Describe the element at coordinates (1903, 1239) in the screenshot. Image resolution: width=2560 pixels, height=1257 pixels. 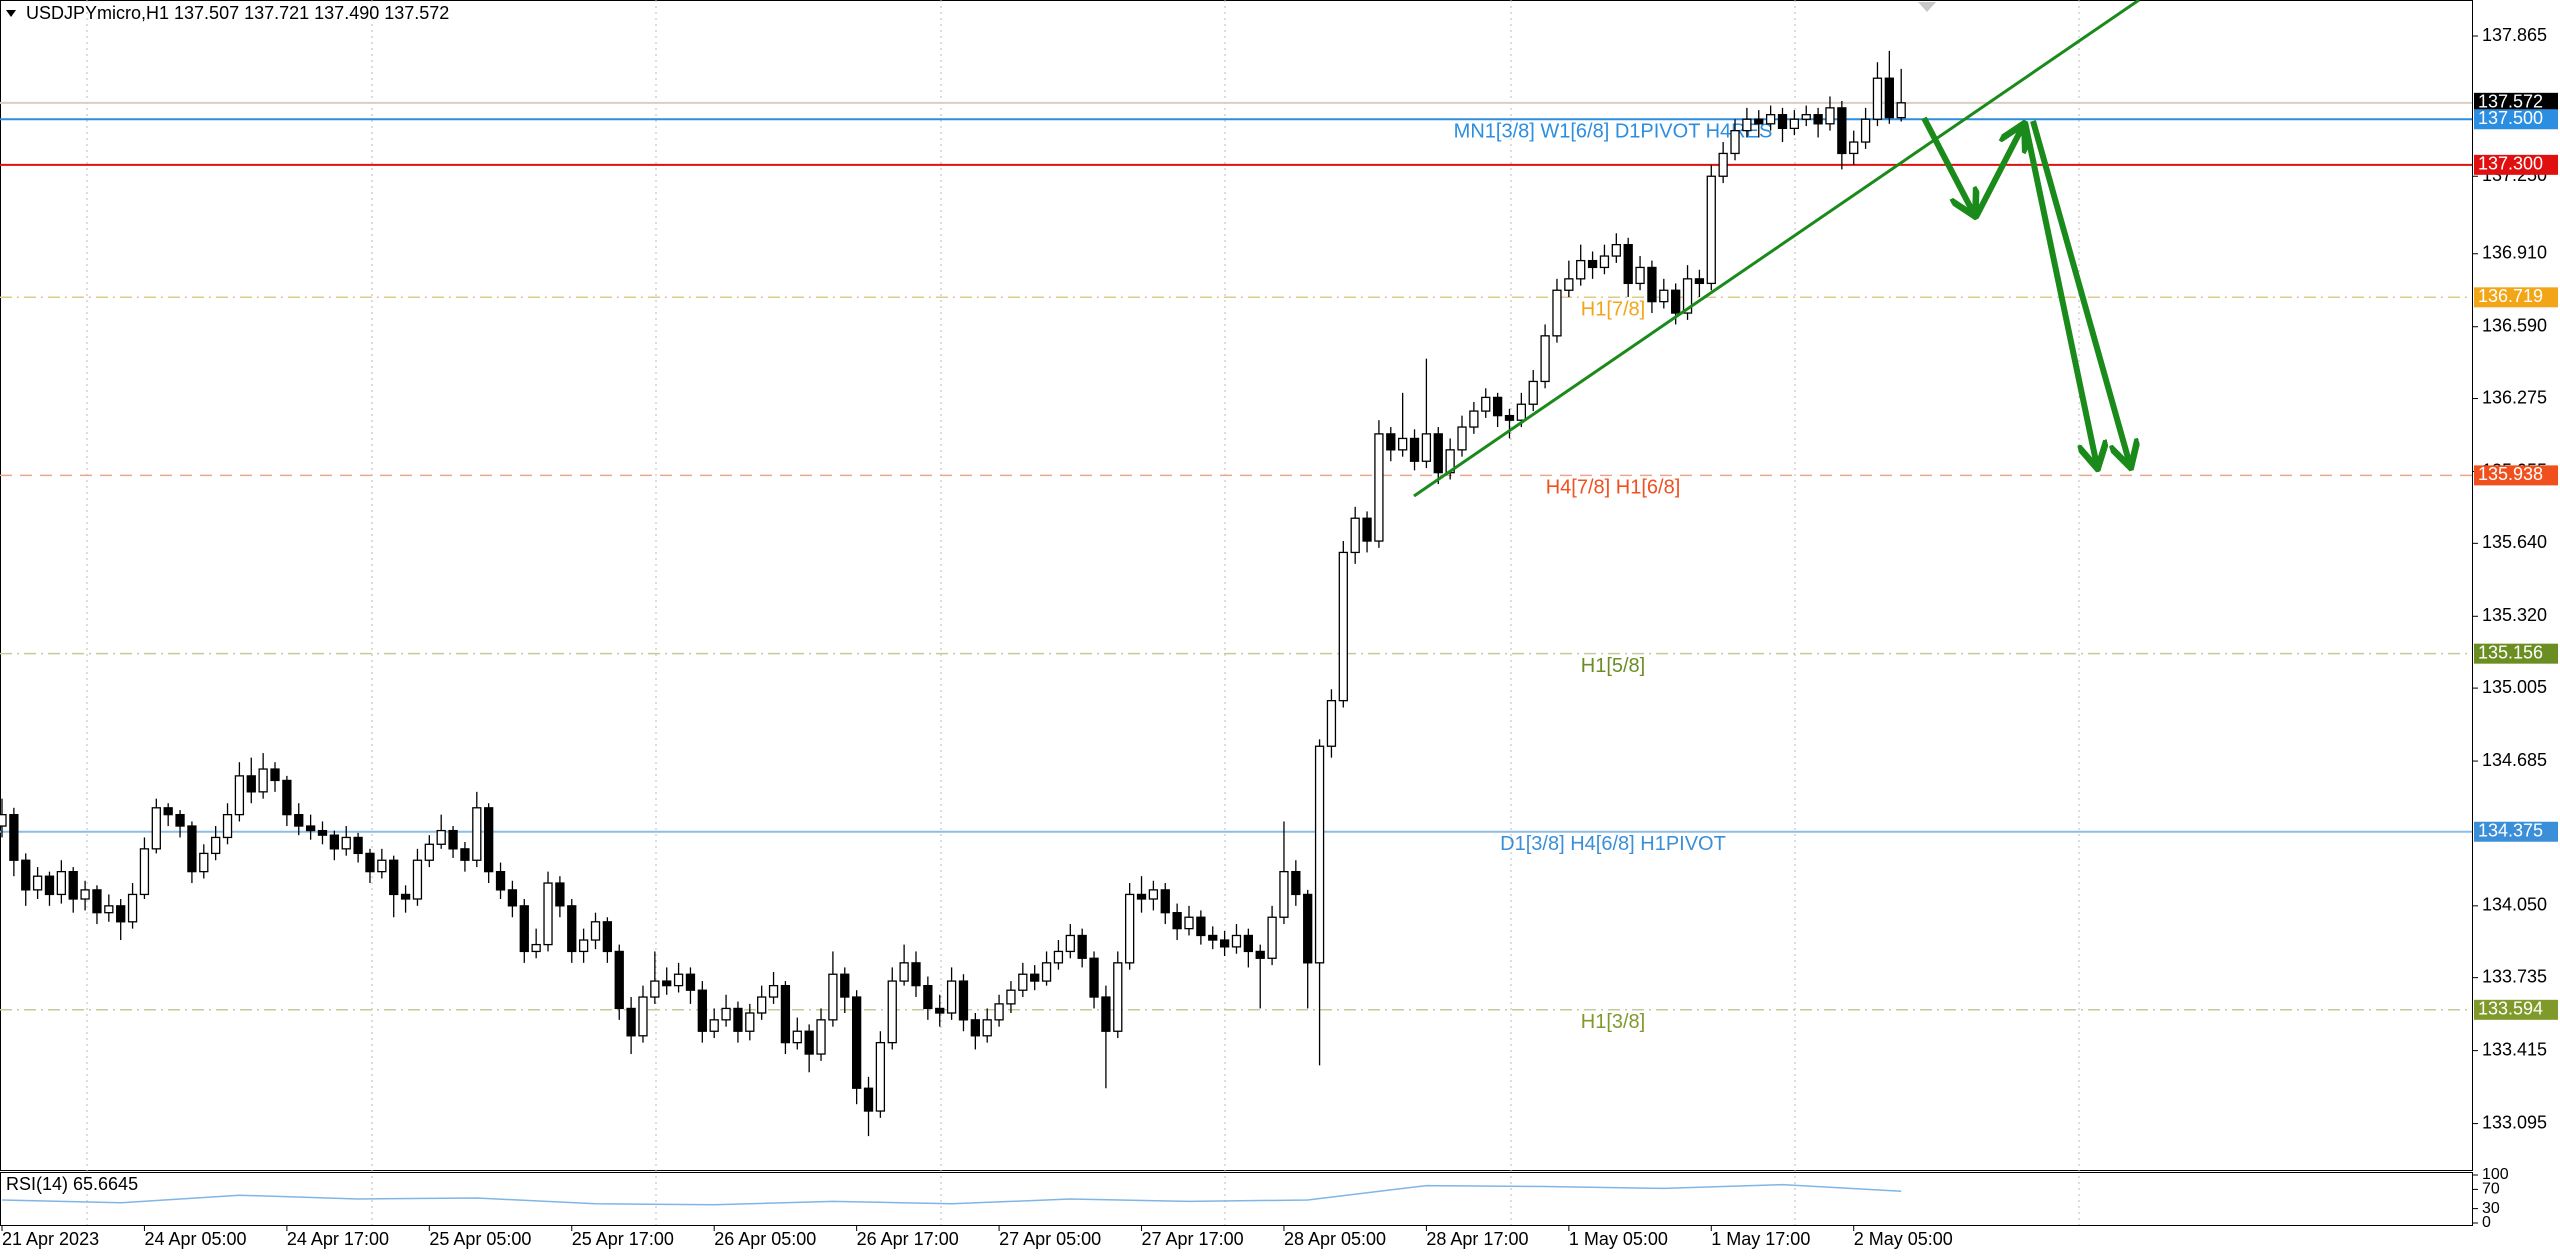
I see `x-tick-label: 2 May 05:00` at that location.